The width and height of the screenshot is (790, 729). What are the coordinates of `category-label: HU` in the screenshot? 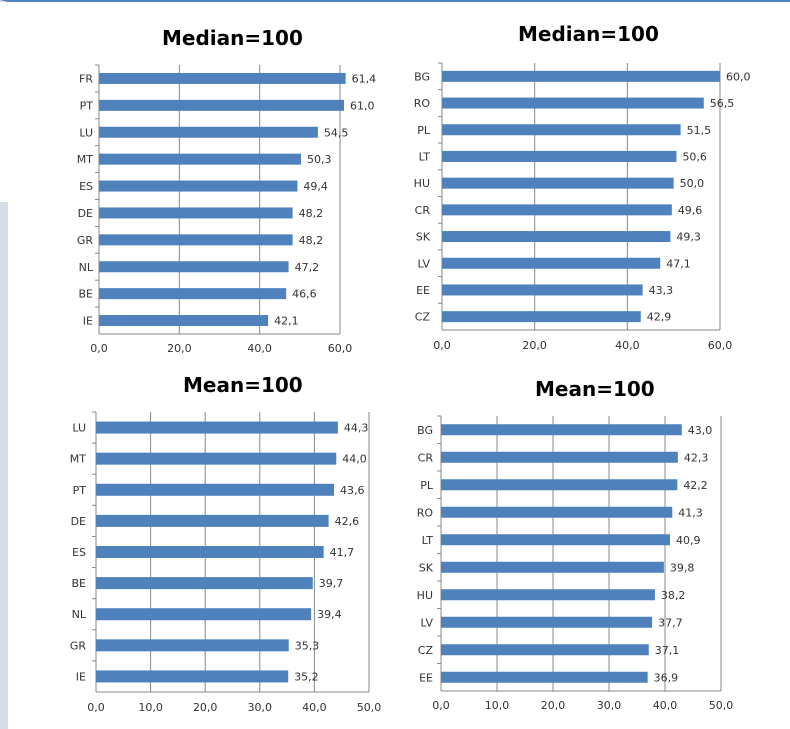 It's located at (422, 183).